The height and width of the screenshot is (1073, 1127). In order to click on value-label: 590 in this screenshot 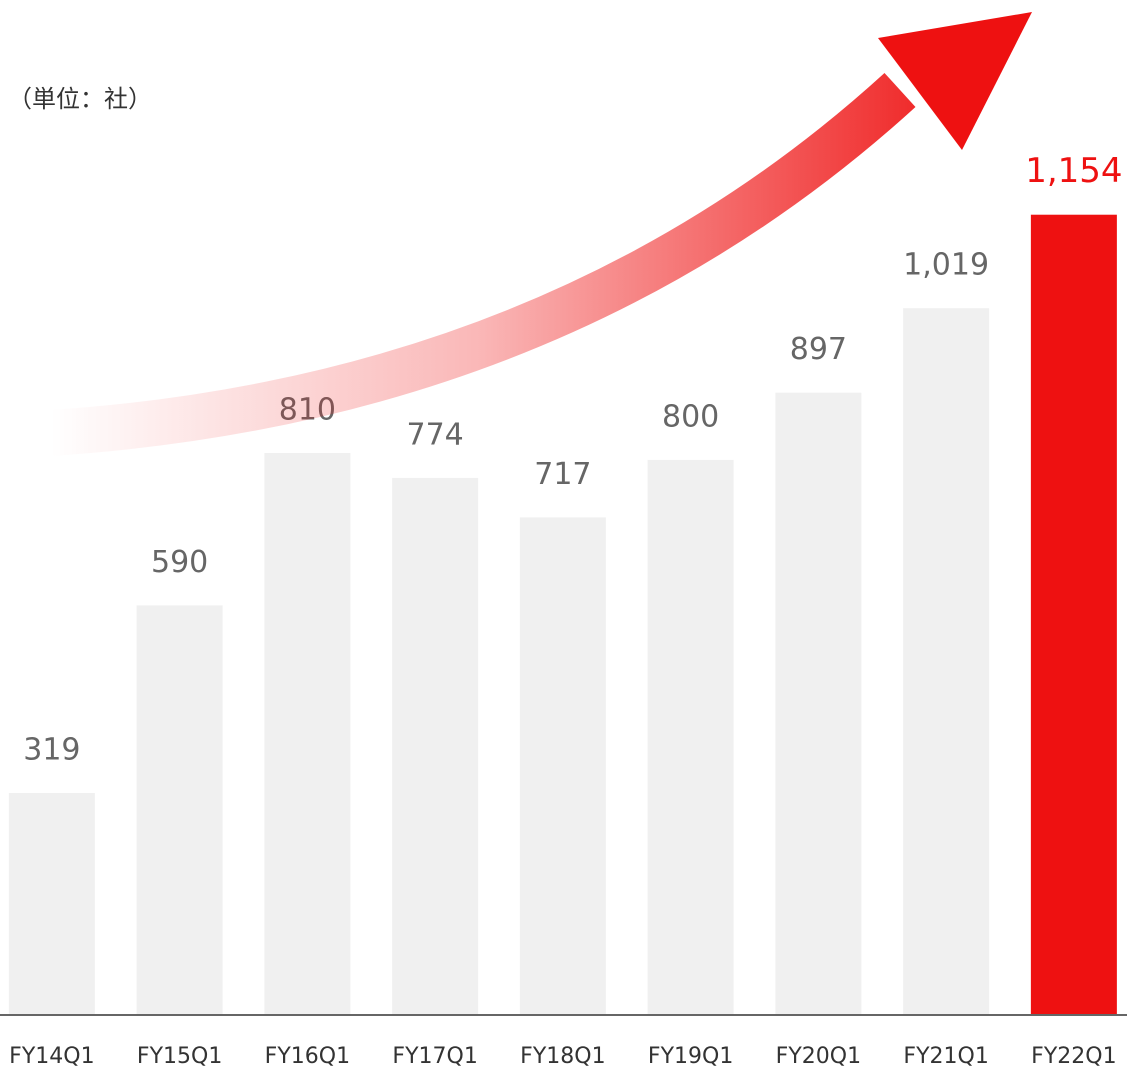, I will do `click(179, 562)`.